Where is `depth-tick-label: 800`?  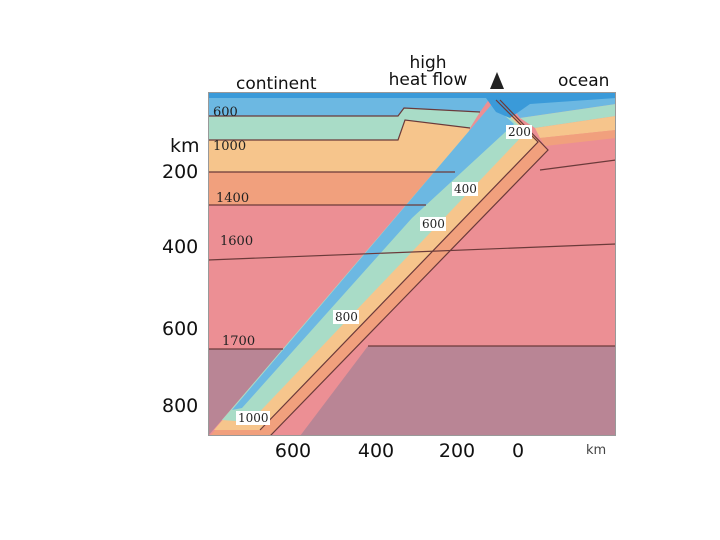 depth-tick-label: 800 is located at coordinates (180, 406).